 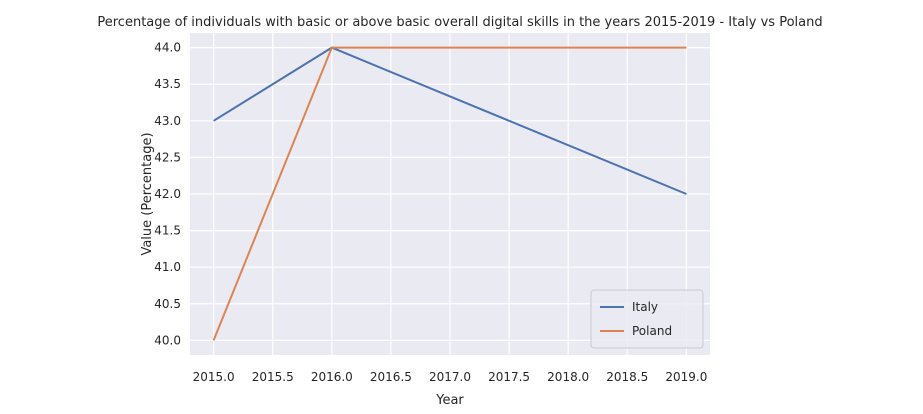 I want to click on y-tick-label: 42.5, so click(x=167, y=157).